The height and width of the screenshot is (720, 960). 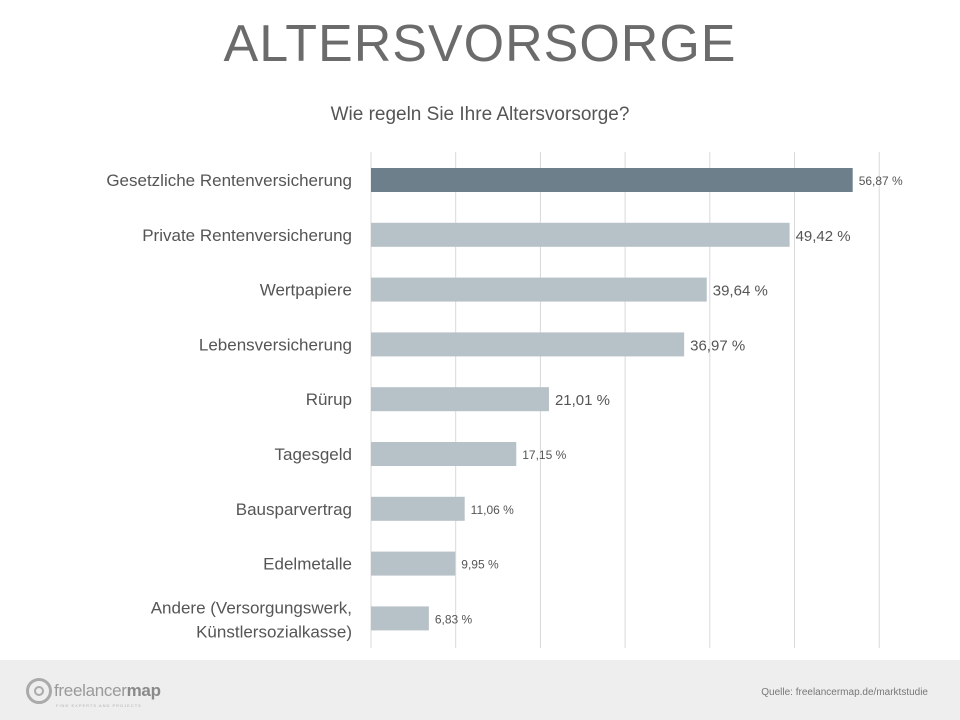 I want to click on category-label: Edelmetalle, so click(x=307, y=564).